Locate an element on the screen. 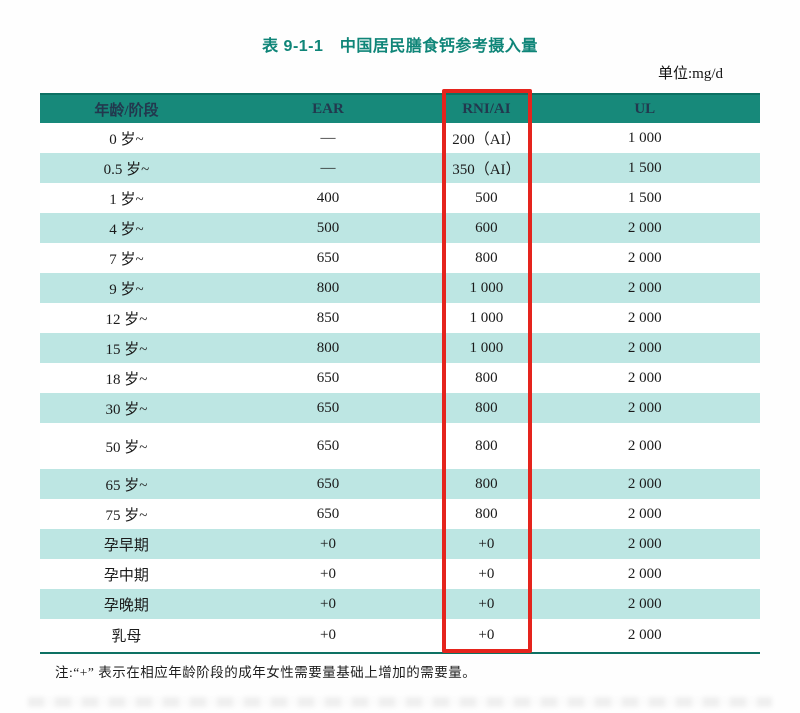  cell-age-stage: 9 岁~ is located at coordinates (126, 289).